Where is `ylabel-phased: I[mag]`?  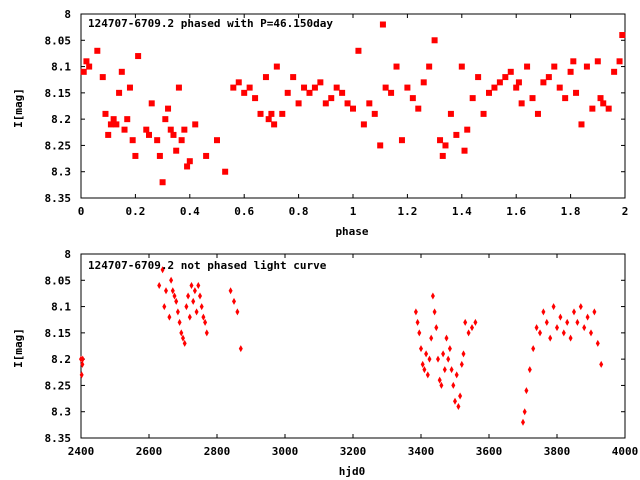 ylabel-phased: I[mag] is located at coordinates (18, 108).